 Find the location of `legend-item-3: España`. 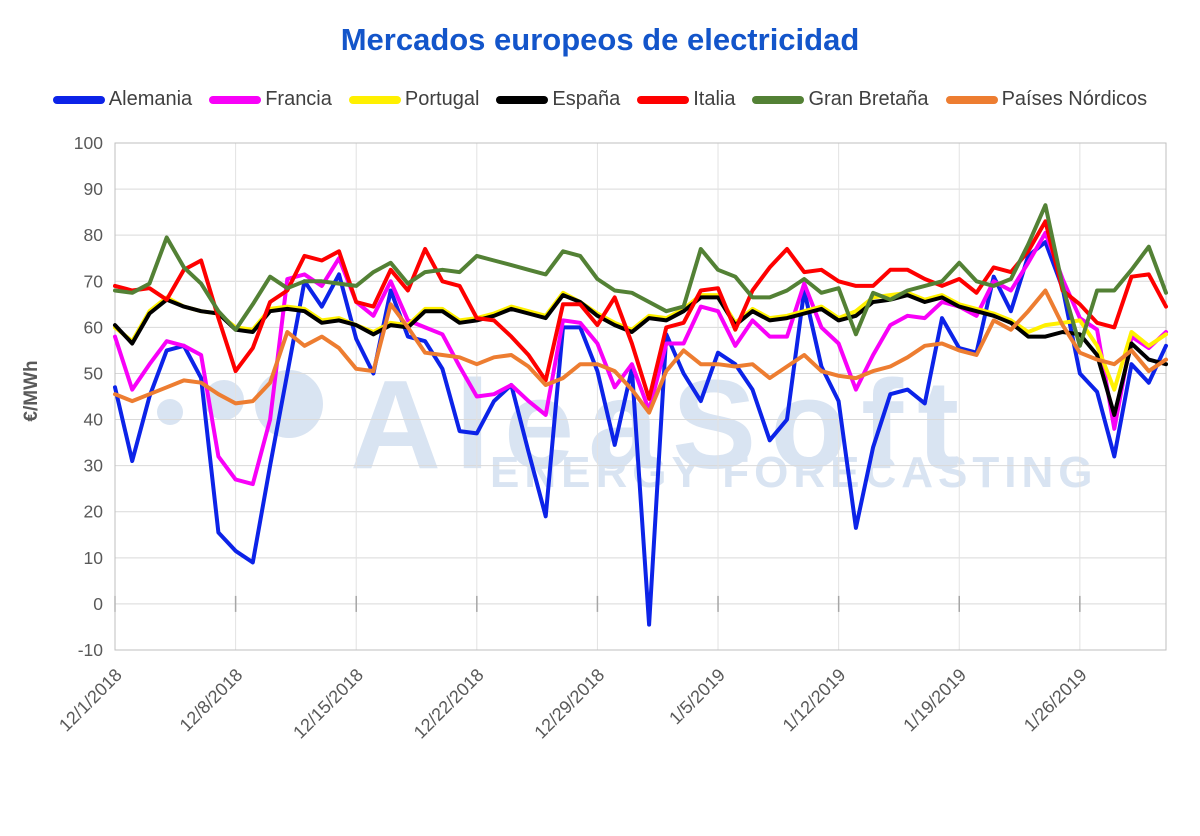

legend-item-3: España is located at coordinates (558, 99).